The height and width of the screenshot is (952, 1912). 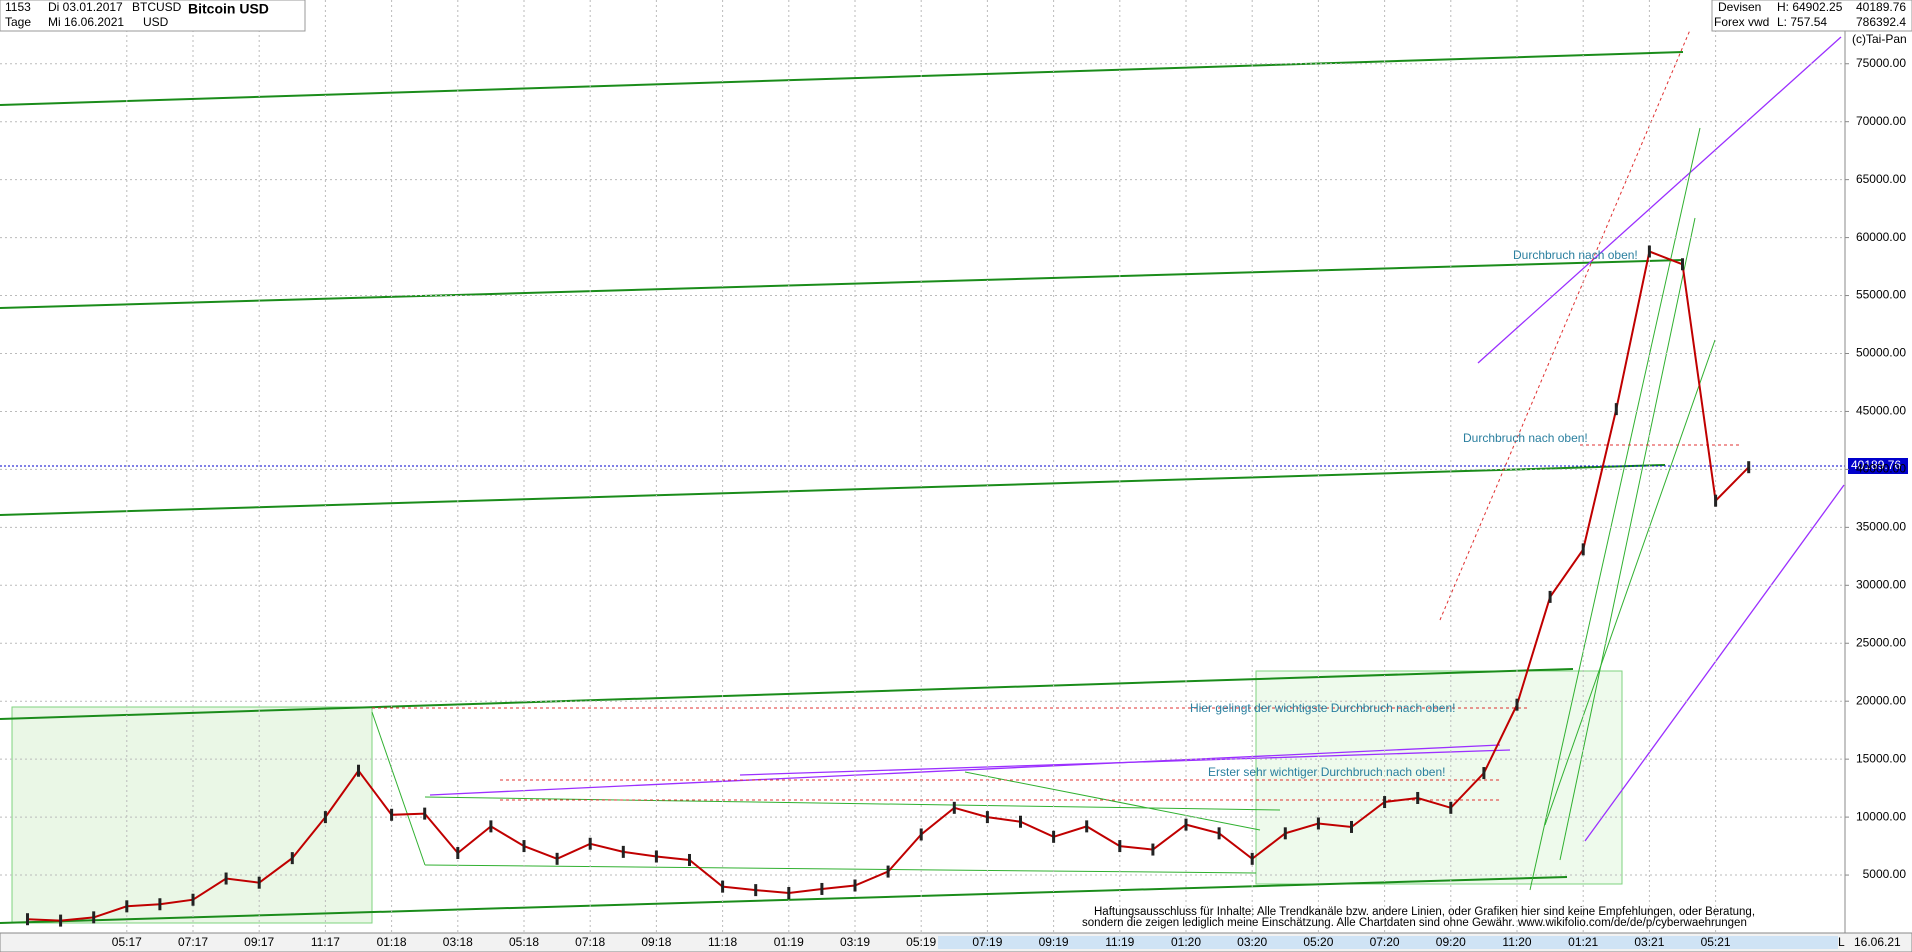 I want to click on low: L: 757.54, so click(x=1802, y=22).